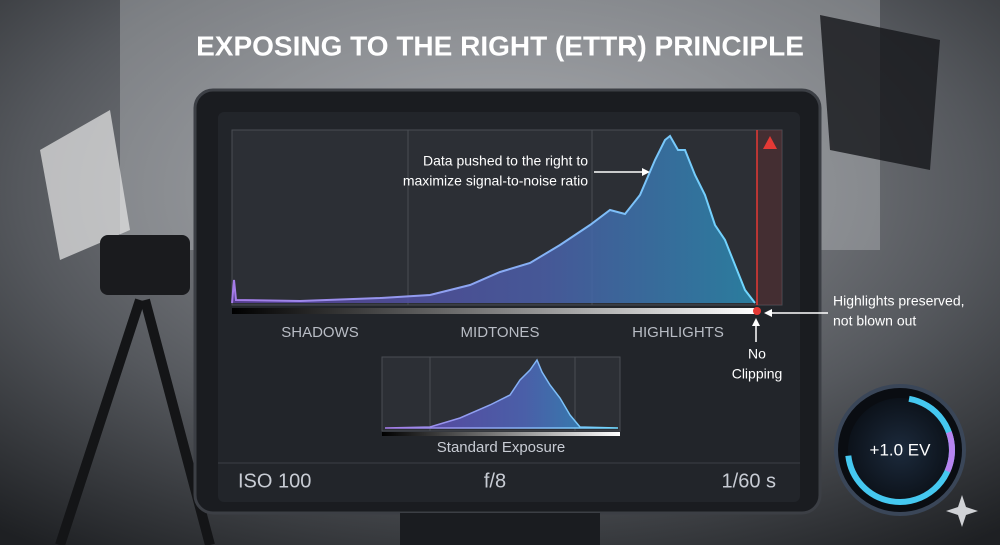  What do you see at coordinates (757, 311) in the screenshot?
I see `clip-dot` at bounding box center [757, 311].